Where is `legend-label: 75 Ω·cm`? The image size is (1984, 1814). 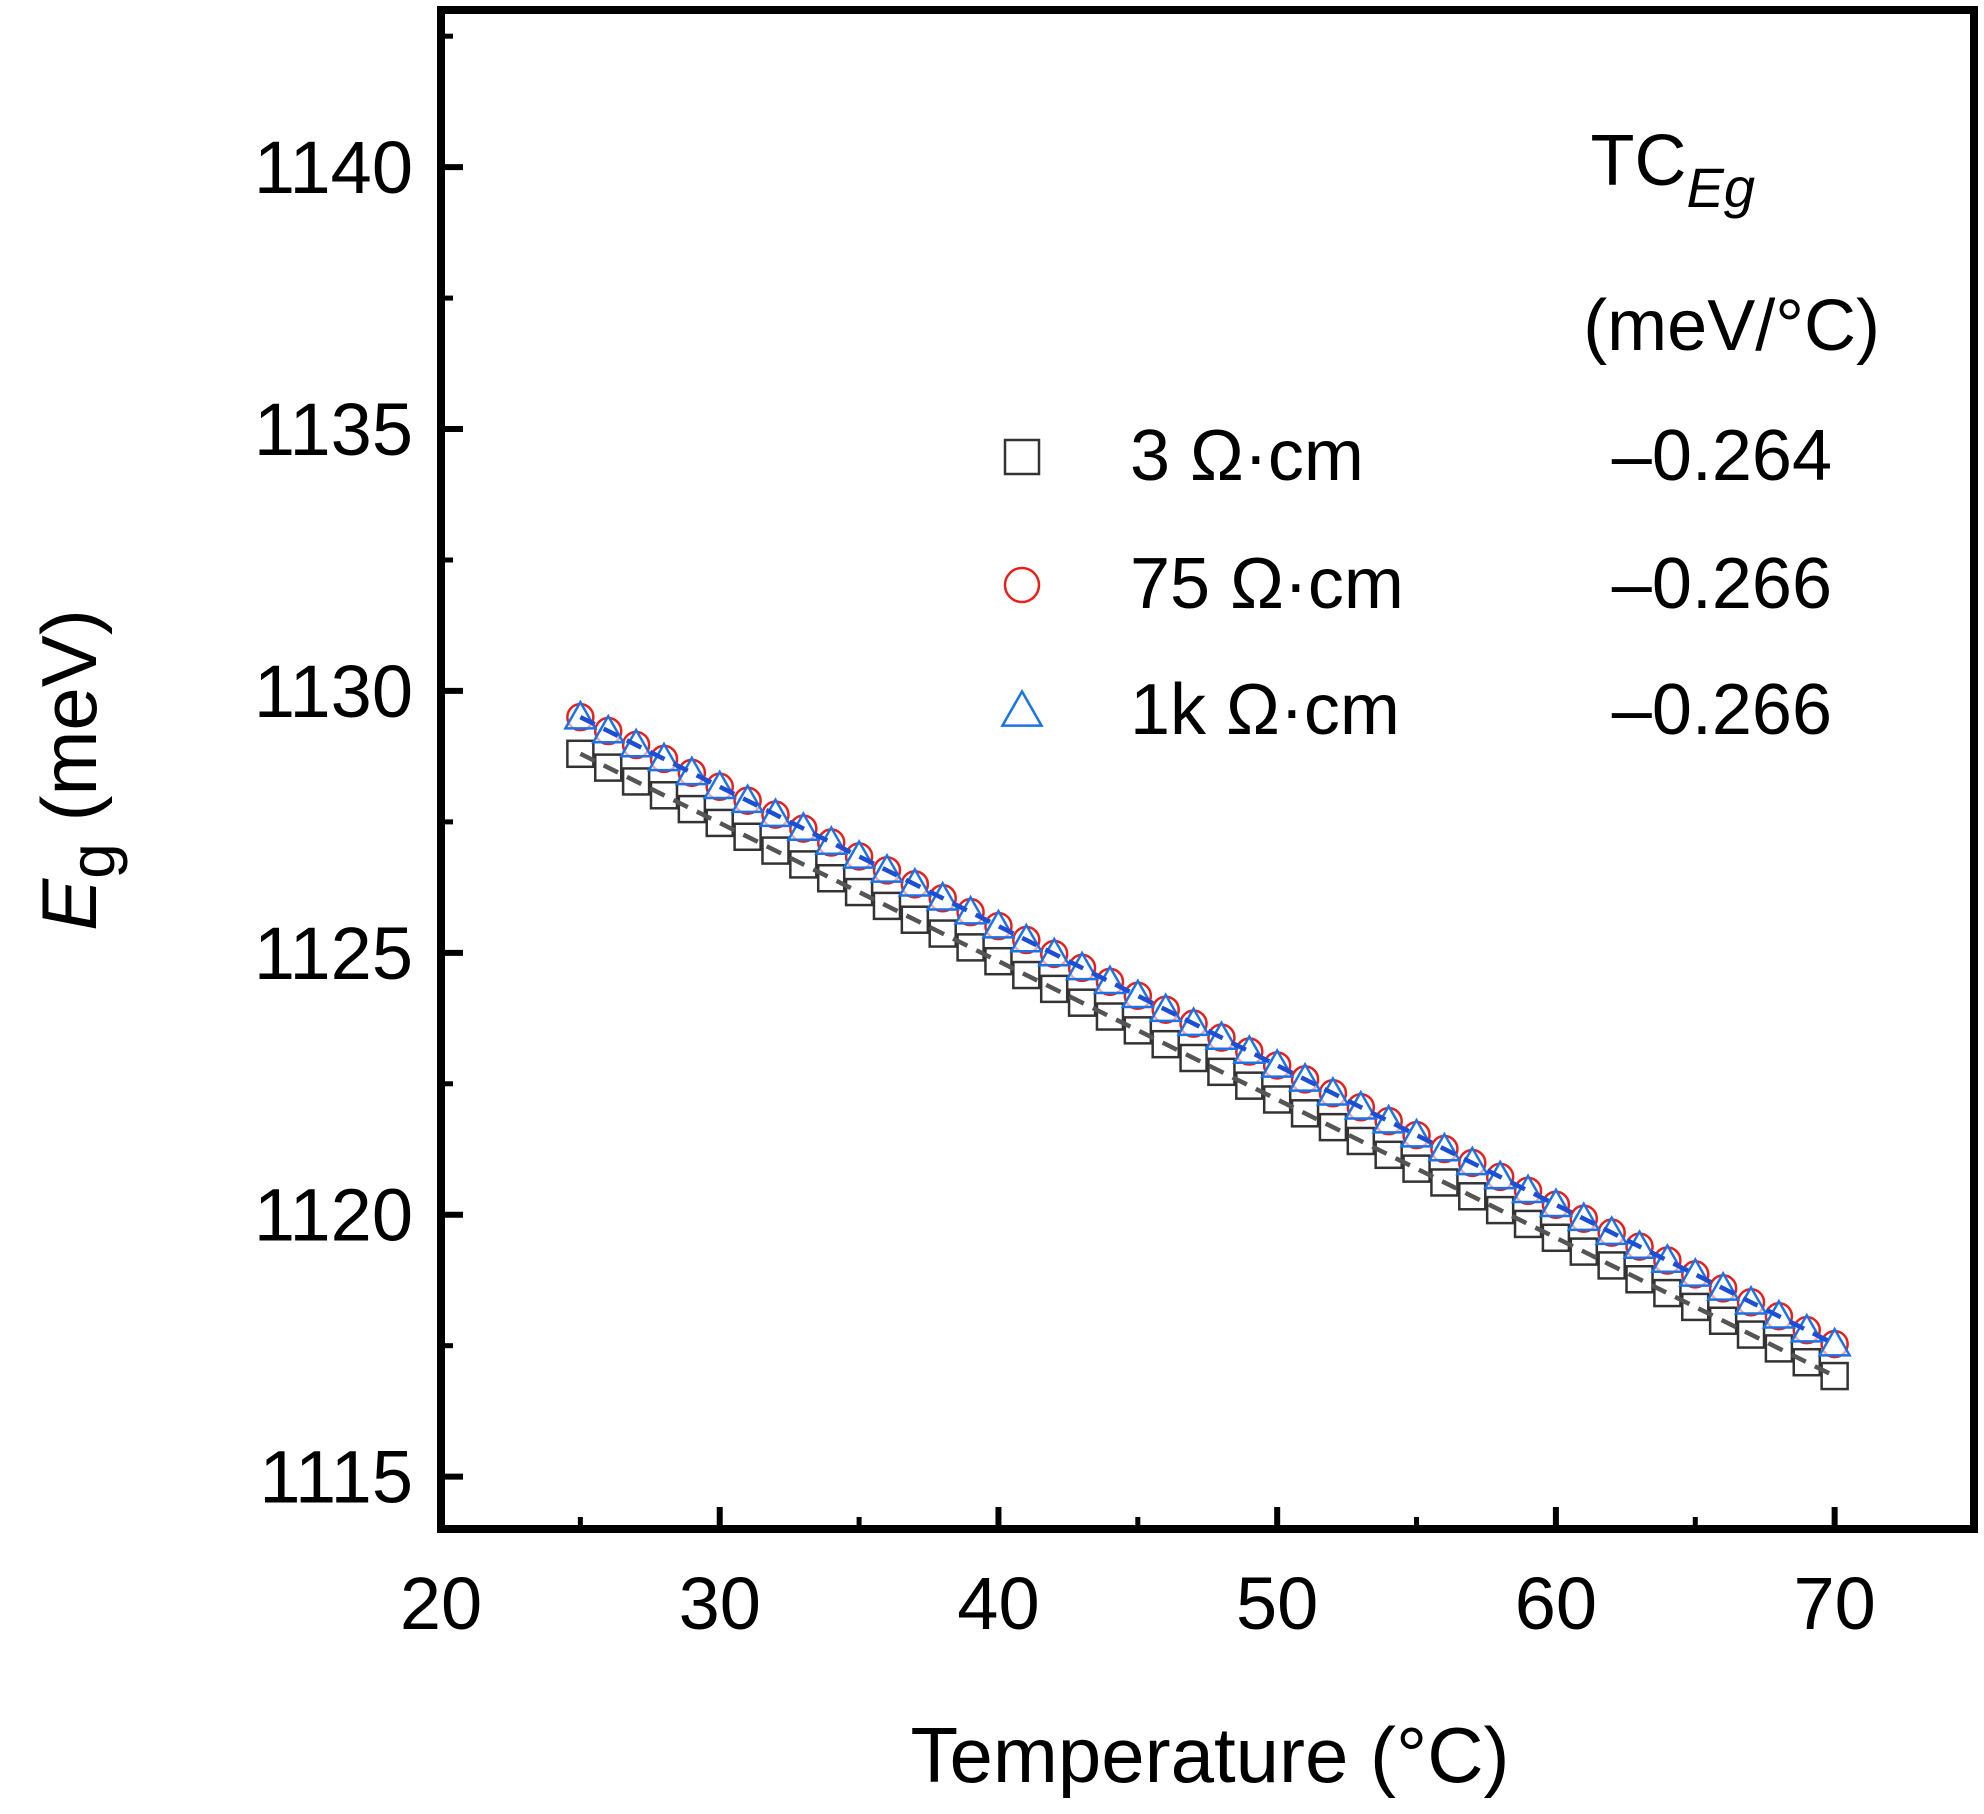
legend-label: 75 Ω·cm is located at coordinates (1267, 584).